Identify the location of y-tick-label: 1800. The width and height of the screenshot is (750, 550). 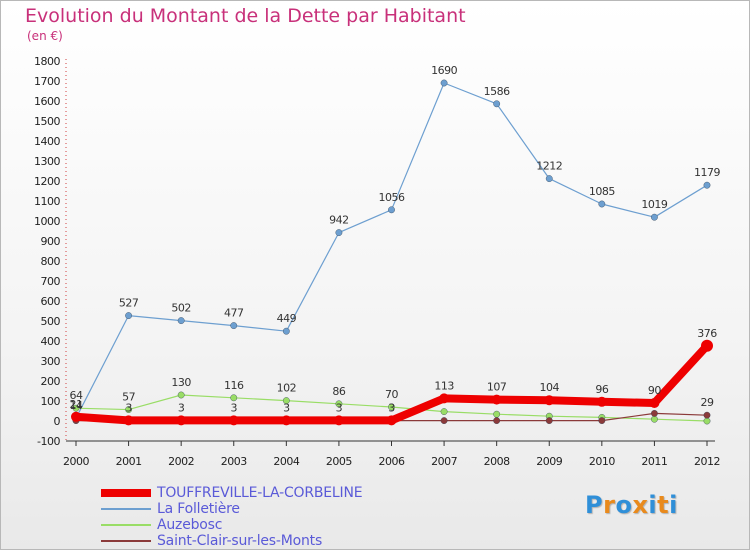
(47, 61).